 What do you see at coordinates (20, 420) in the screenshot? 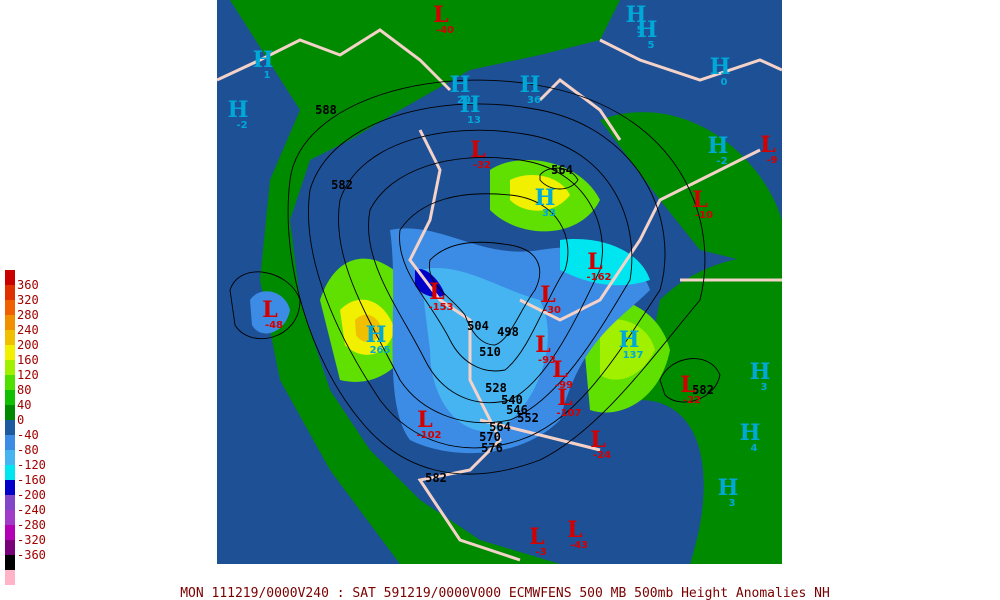
I see `legend-label: 0` at bounding box center [20, 420].